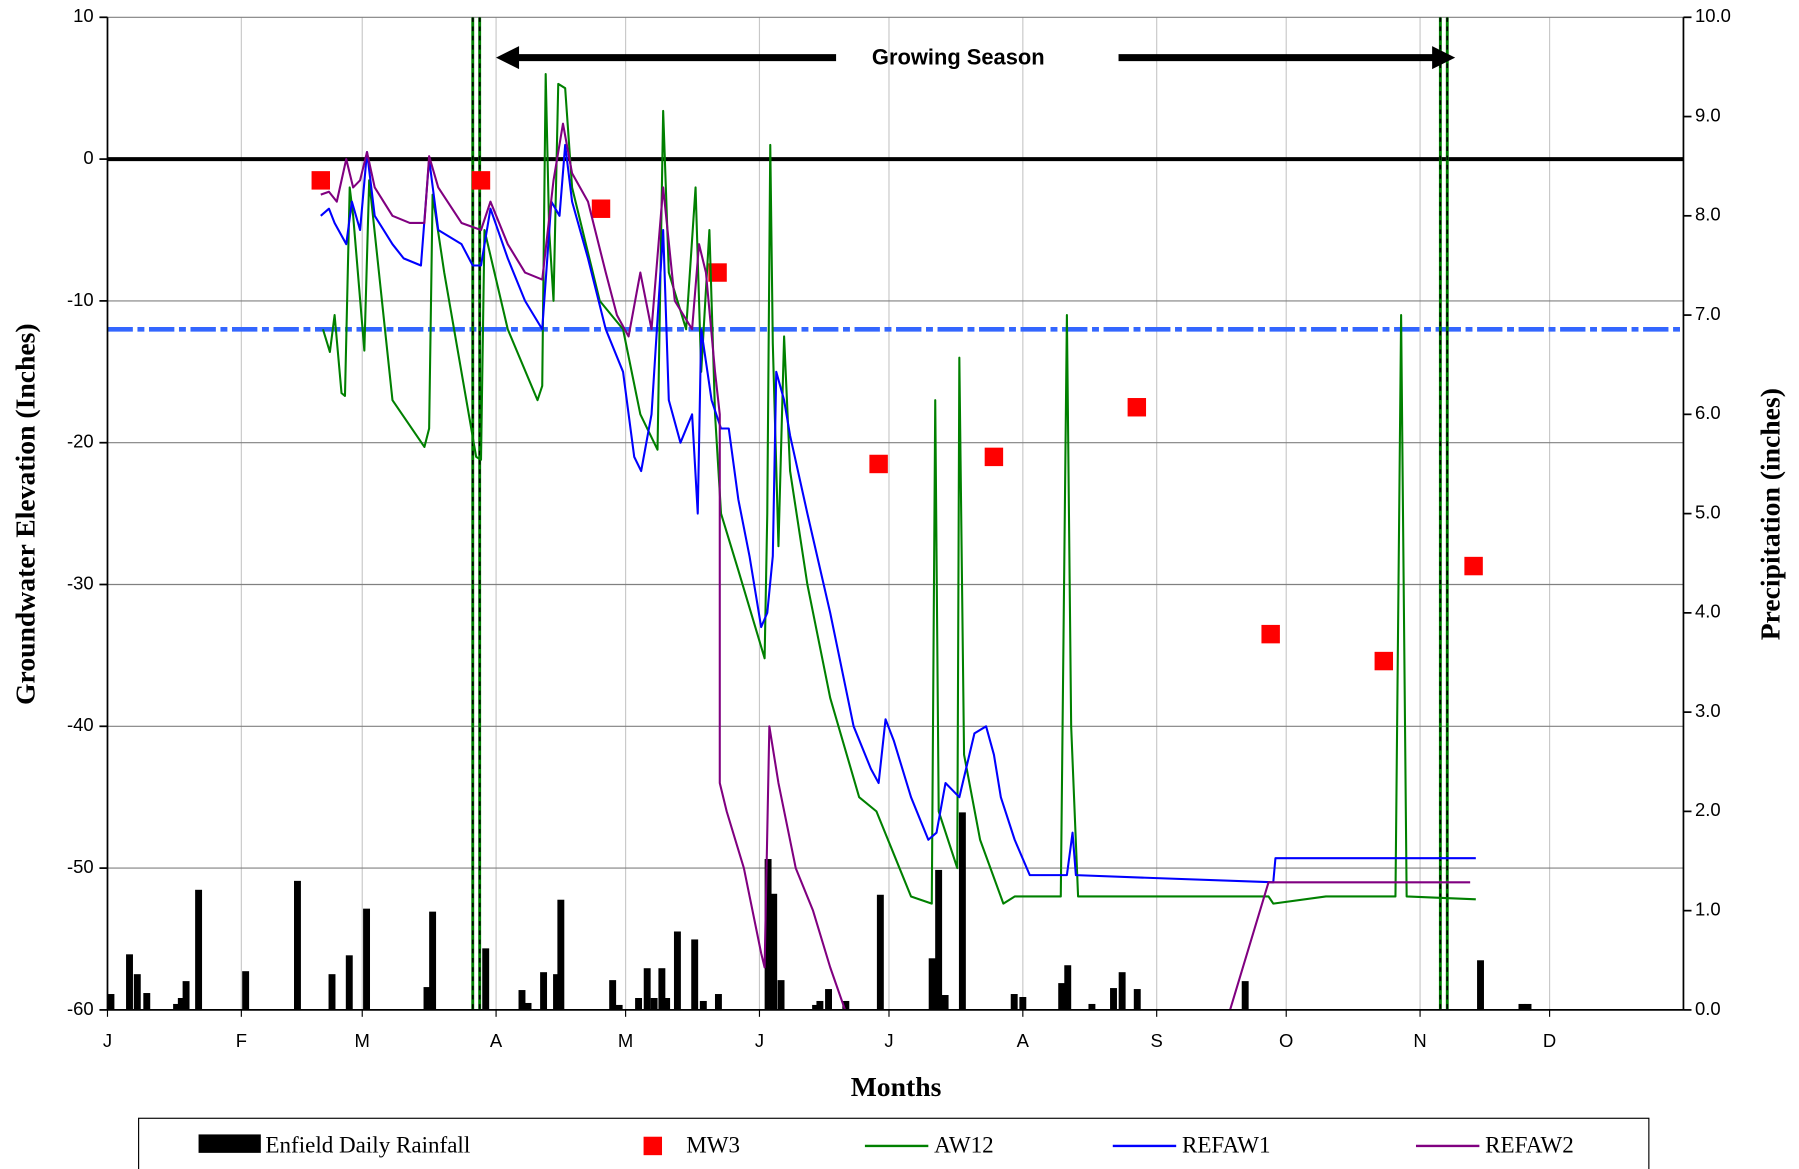 The width and height of the screenshot is (1799, 1169). What do you see at coordinates (1713, 15) in the screenshot?
I see `y2-tick-label: 10.0` at bounding box center [1713, 15].